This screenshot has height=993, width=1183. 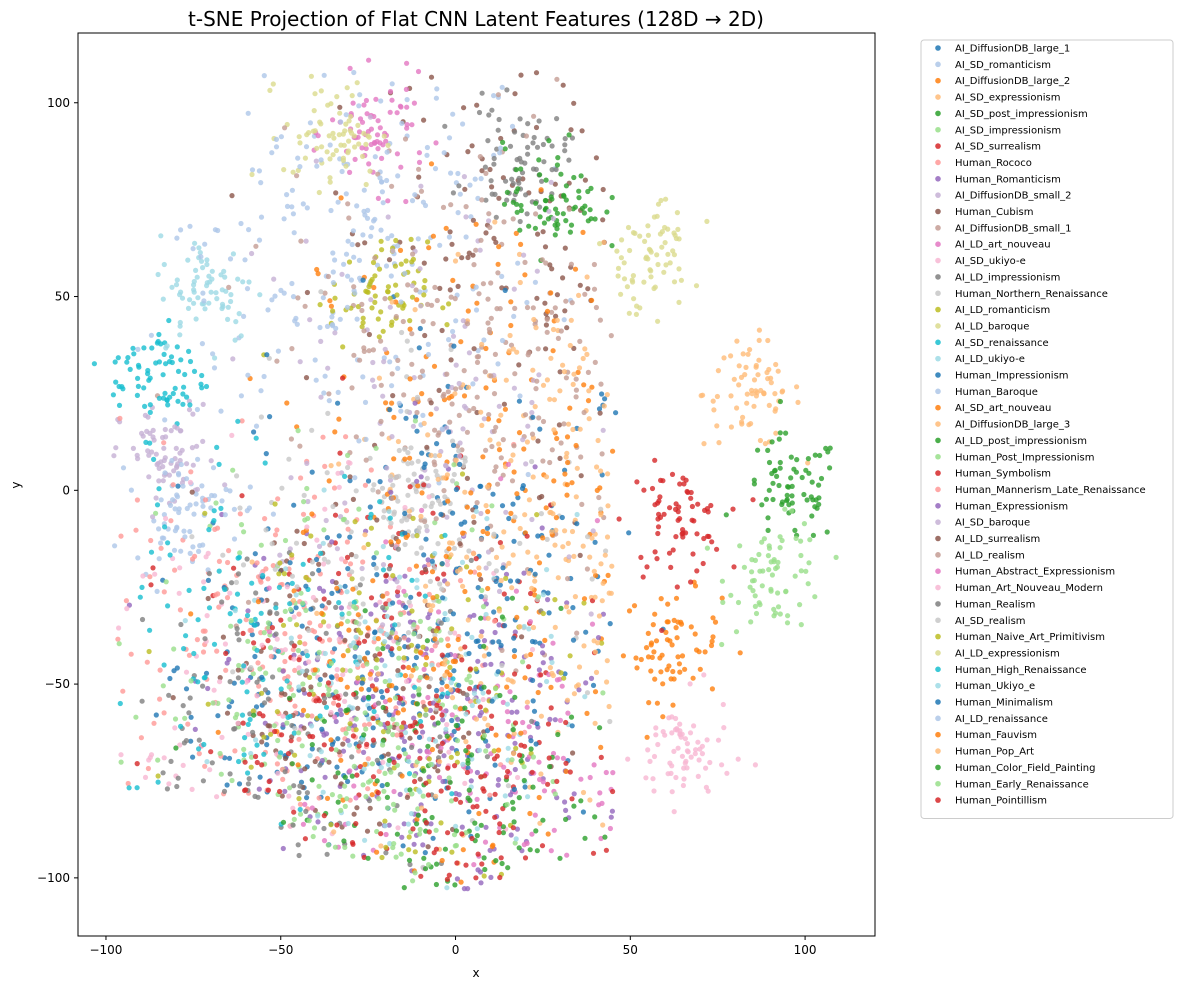 I want to click on legend-label: Human_Art_Nouveau_Modern, so click(x=1029, y=588).